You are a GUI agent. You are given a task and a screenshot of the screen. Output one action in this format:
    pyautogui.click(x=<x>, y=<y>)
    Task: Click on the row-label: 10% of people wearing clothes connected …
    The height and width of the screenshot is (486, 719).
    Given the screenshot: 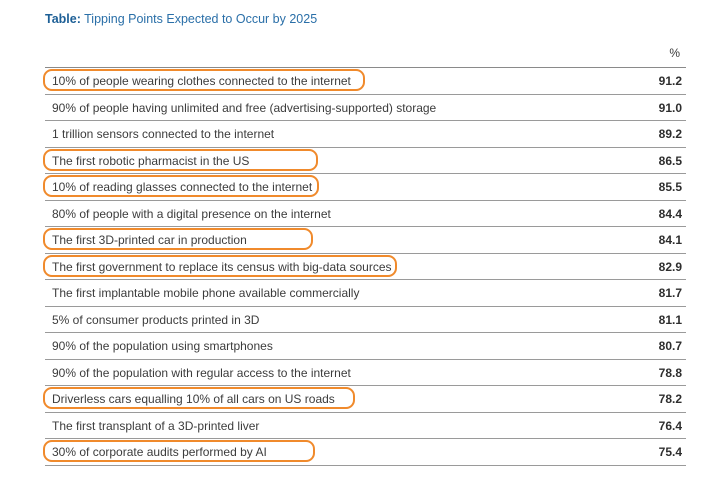 What is the action you would take?
    pyautogui.click(x=201, y=81)
    